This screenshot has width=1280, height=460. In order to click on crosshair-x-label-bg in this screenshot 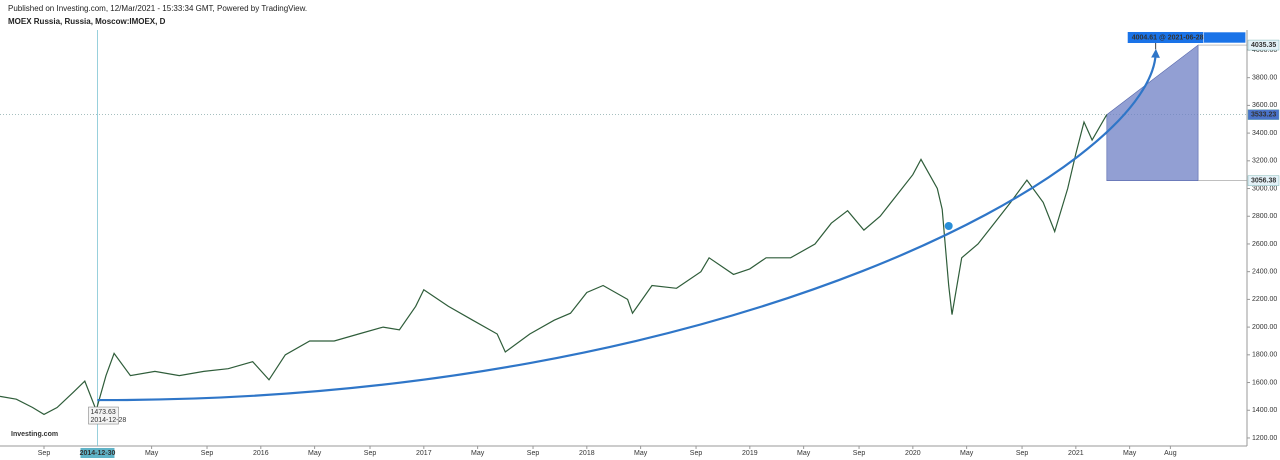, I will do `click(97, 453)`.